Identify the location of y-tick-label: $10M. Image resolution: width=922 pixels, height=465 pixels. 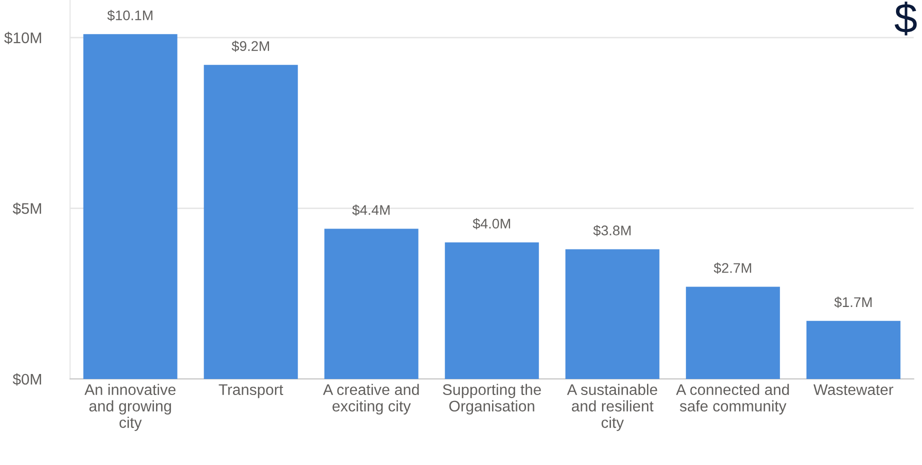
(23, 38).